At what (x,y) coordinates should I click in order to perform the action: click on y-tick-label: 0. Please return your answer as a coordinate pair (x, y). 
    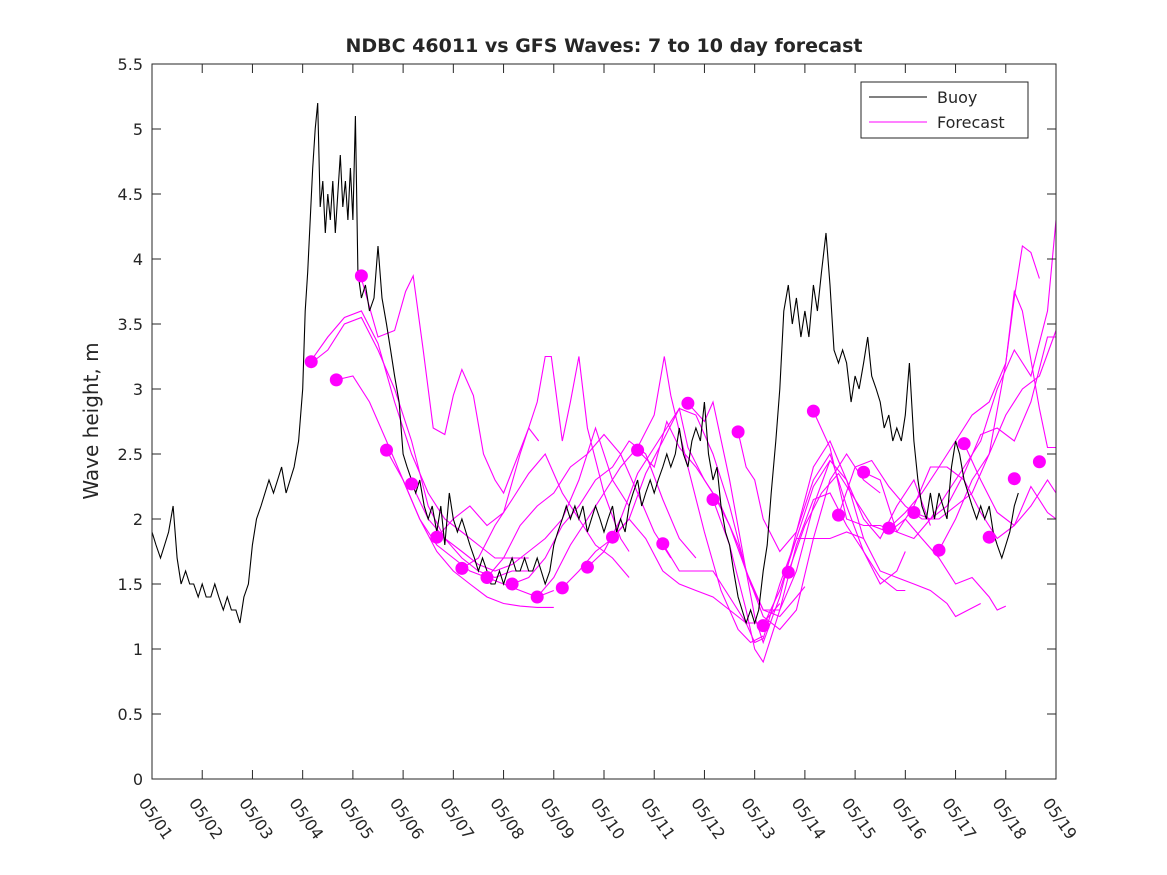
    Looking at the image, I should click on (138, 779).